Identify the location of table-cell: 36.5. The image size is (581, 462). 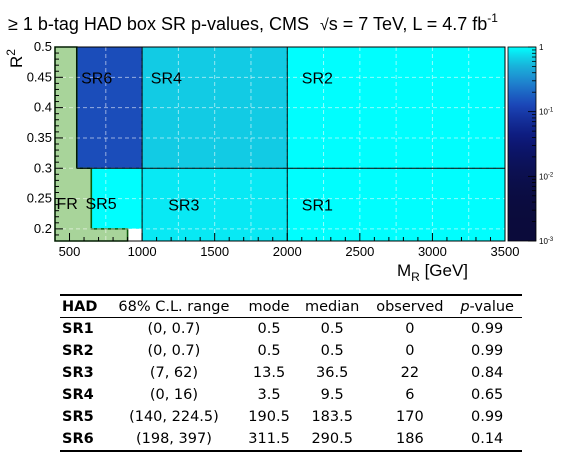
(332, 373).